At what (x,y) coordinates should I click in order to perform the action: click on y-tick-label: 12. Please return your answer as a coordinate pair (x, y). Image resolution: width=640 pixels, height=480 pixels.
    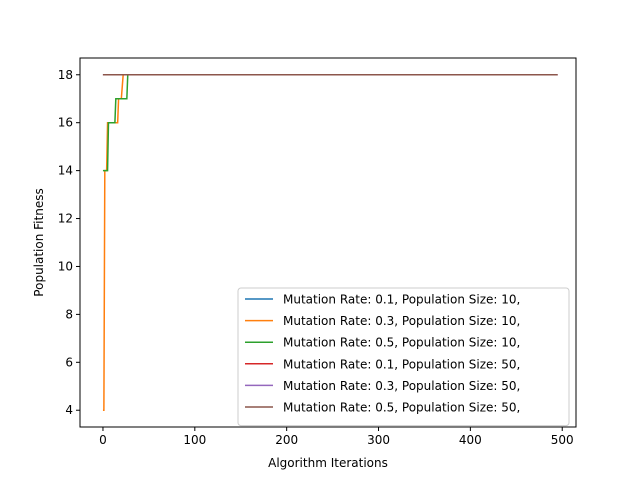
    Looking at the image, I should click on (65, 219).